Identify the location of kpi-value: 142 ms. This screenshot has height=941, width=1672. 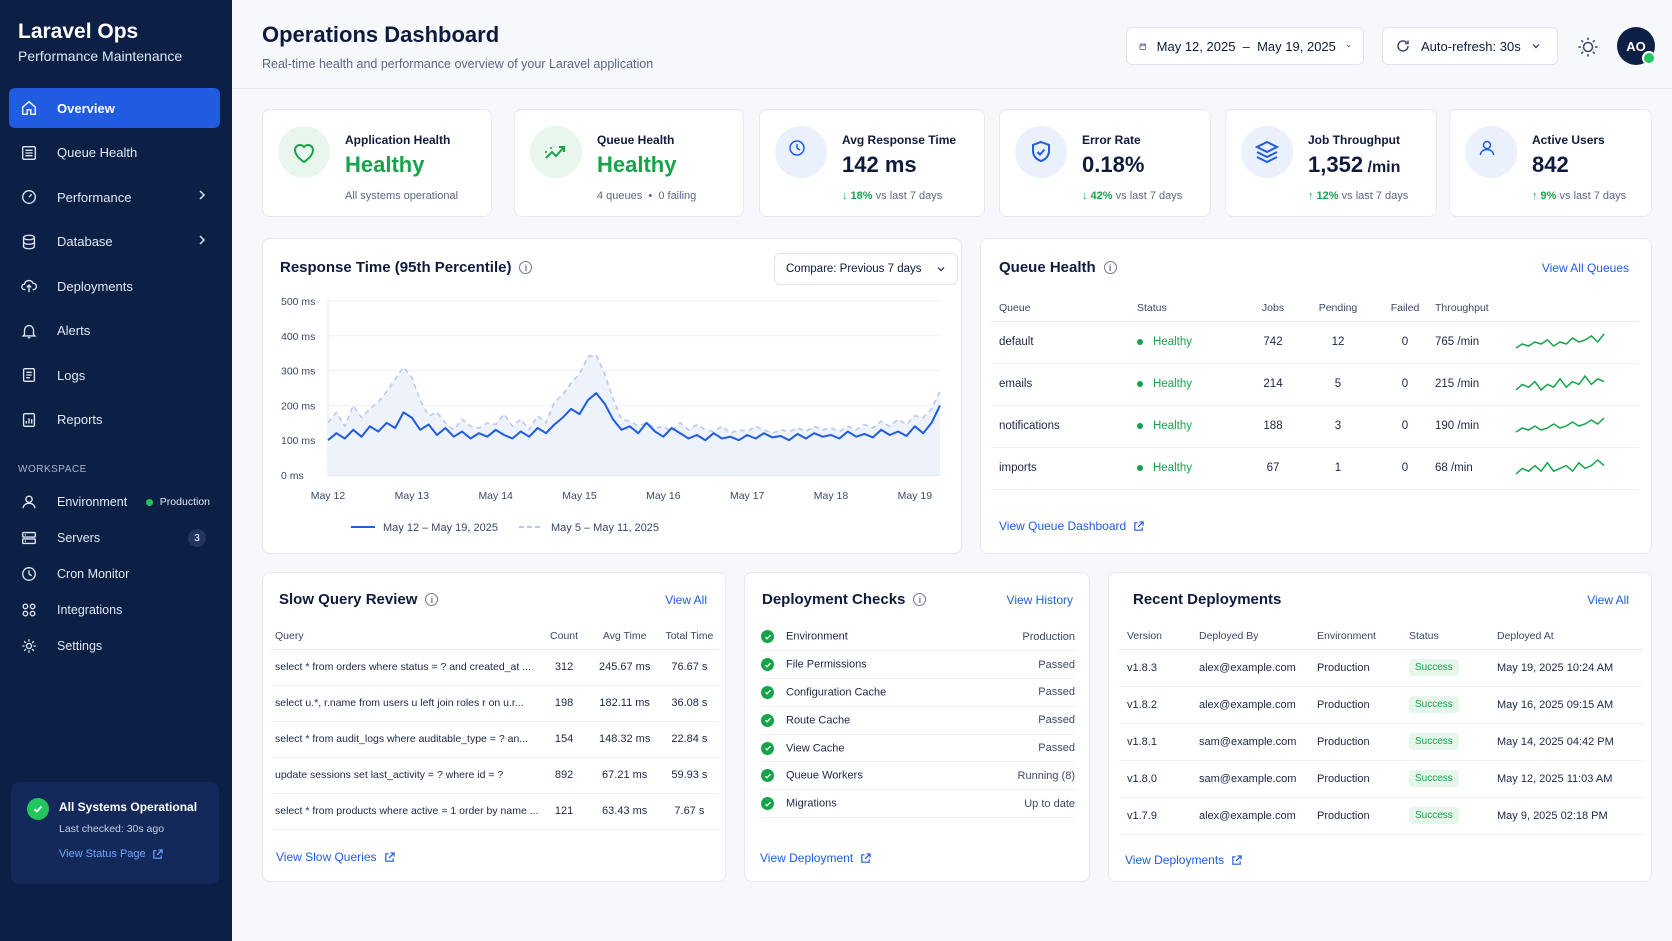
(879, 165).